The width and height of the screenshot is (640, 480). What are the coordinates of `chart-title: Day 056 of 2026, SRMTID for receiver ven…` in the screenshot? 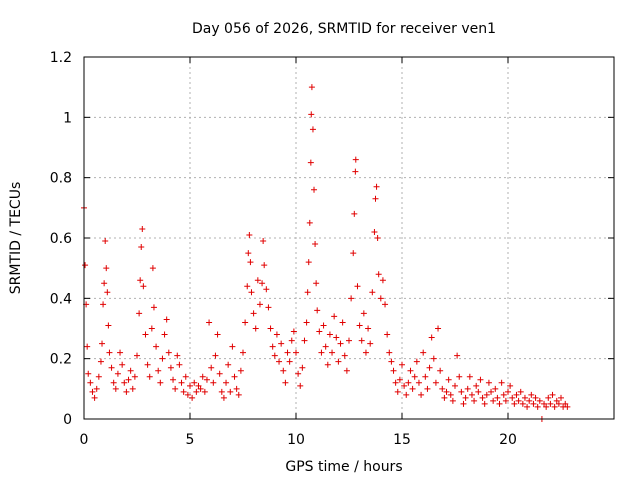 It's located at (344, 29).